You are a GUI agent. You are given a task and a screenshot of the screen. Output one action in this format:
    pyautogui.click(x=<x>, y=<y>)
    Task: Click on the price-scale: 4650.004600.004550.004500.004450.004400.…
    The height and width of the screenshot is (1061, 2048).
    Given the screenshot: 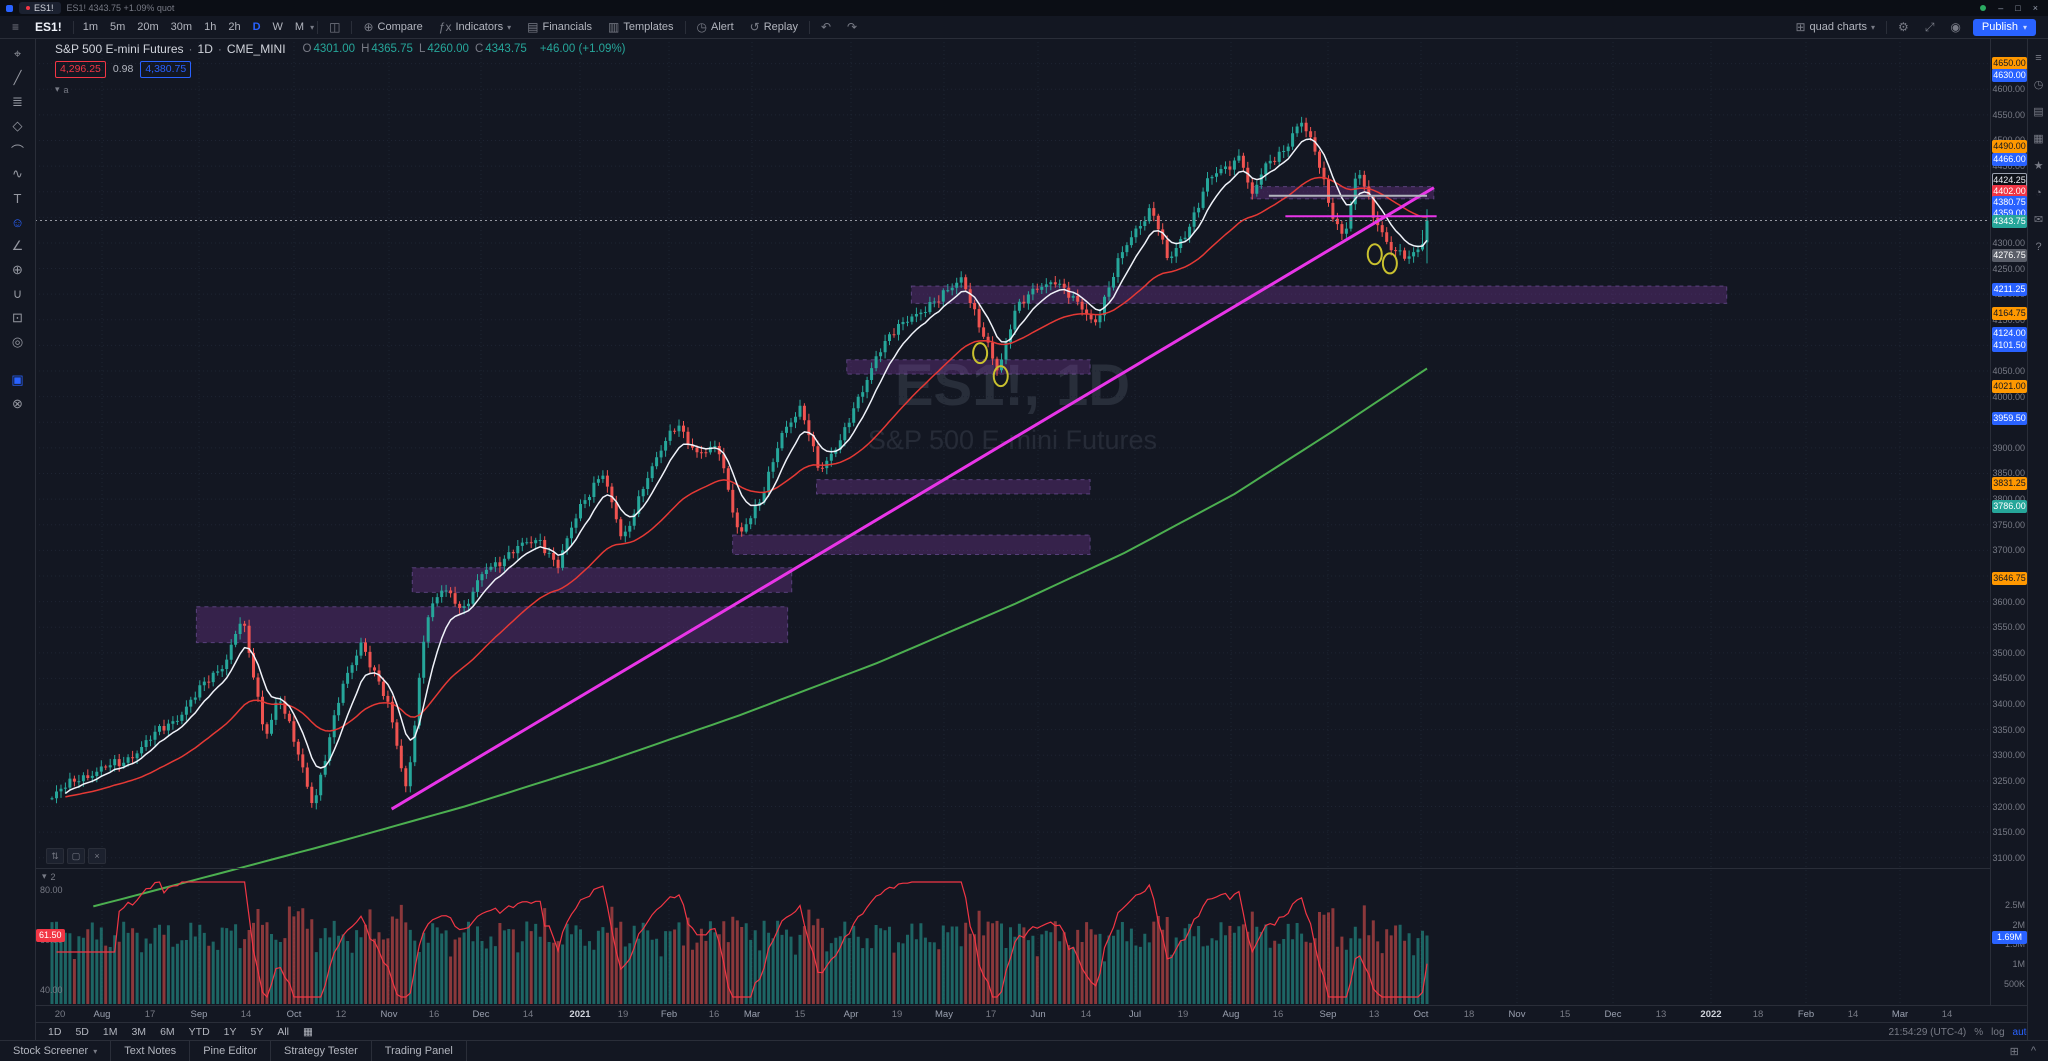 What is the action you would take?
    pyautogui.click(x=2009, y=521)
    